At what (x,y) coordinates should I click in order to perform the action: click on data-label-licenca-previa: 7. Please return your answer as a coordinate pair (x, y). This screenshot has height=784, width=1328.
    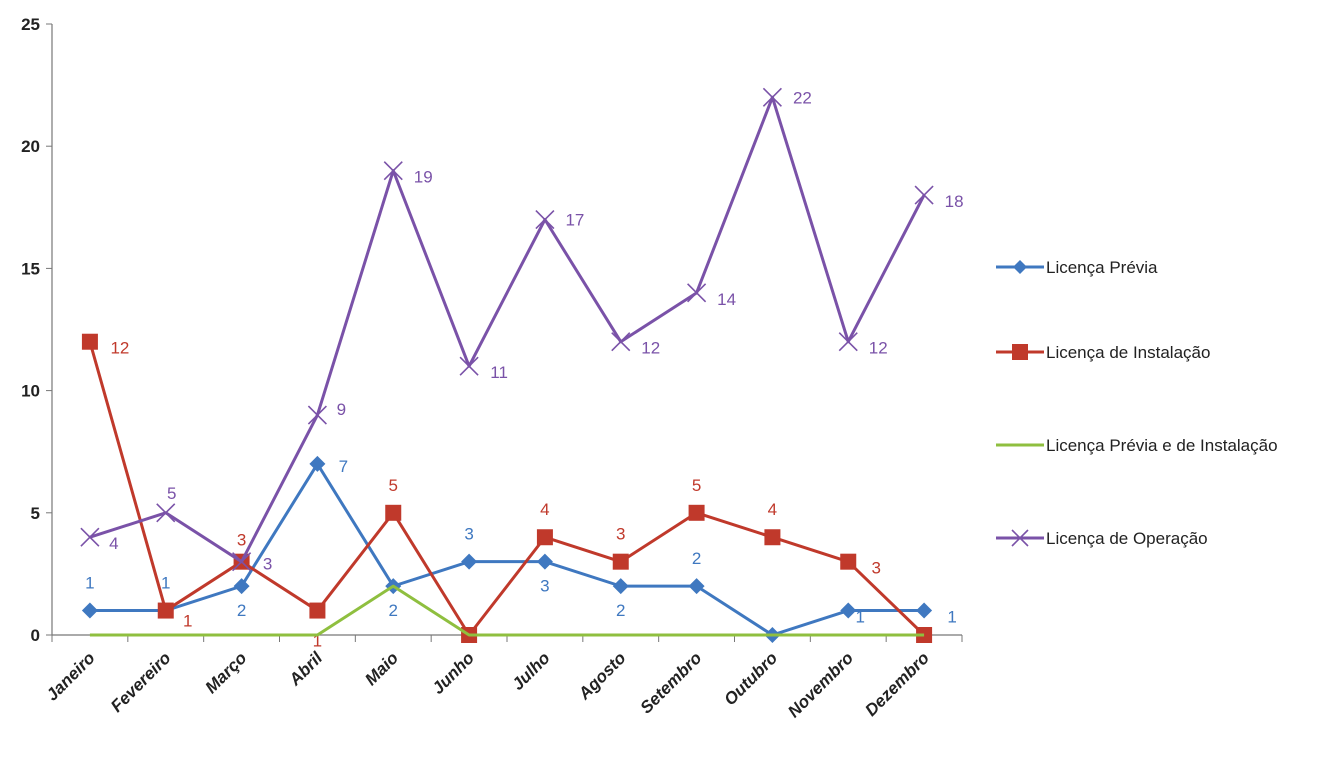
    Looking at the image, I should click on (343, 466).